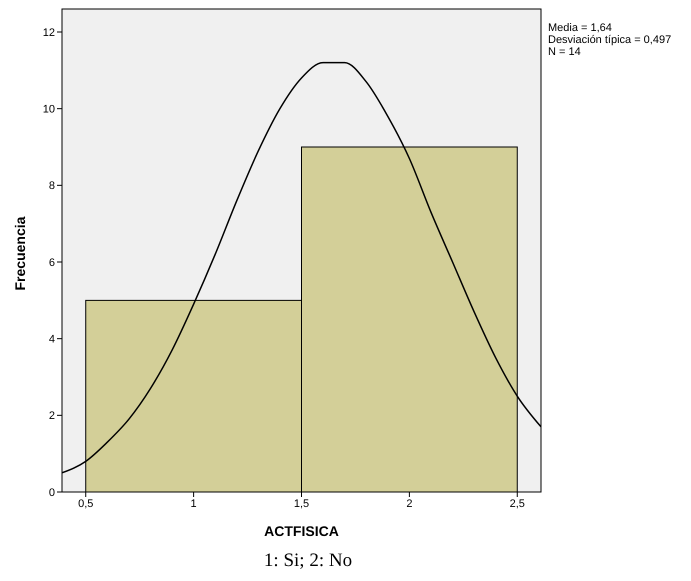 The width and height of the screenshot is (691, 581). I want to click on text: 1: Si; 2: No, so click(308, 561).